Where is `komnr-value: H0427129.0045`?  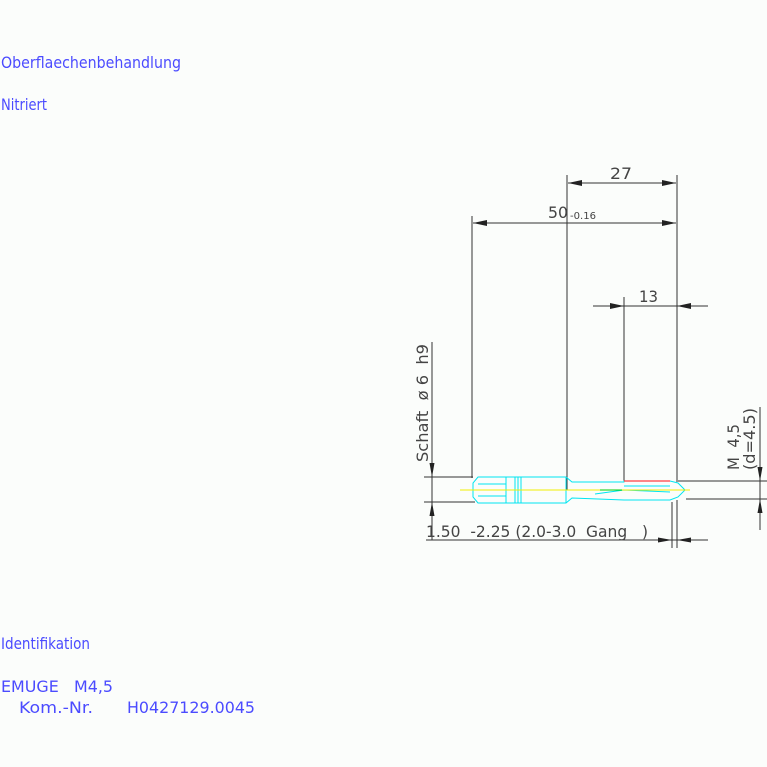
komnr-value: H0427129.0045 is located at coordinates (191, 707).